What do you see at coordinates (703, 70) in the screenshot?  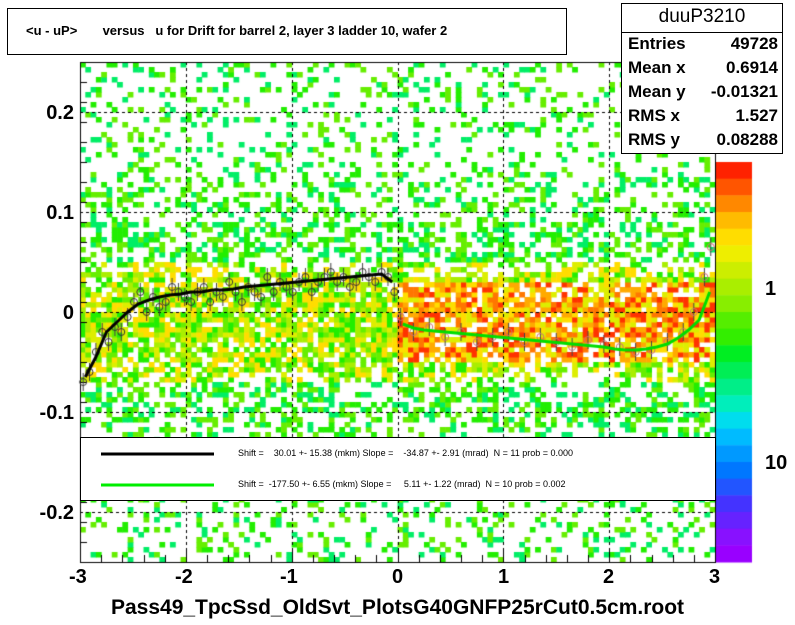 I see `stats-row-mean-x: Mean x 0.6914` at bounding box center [703, 70].